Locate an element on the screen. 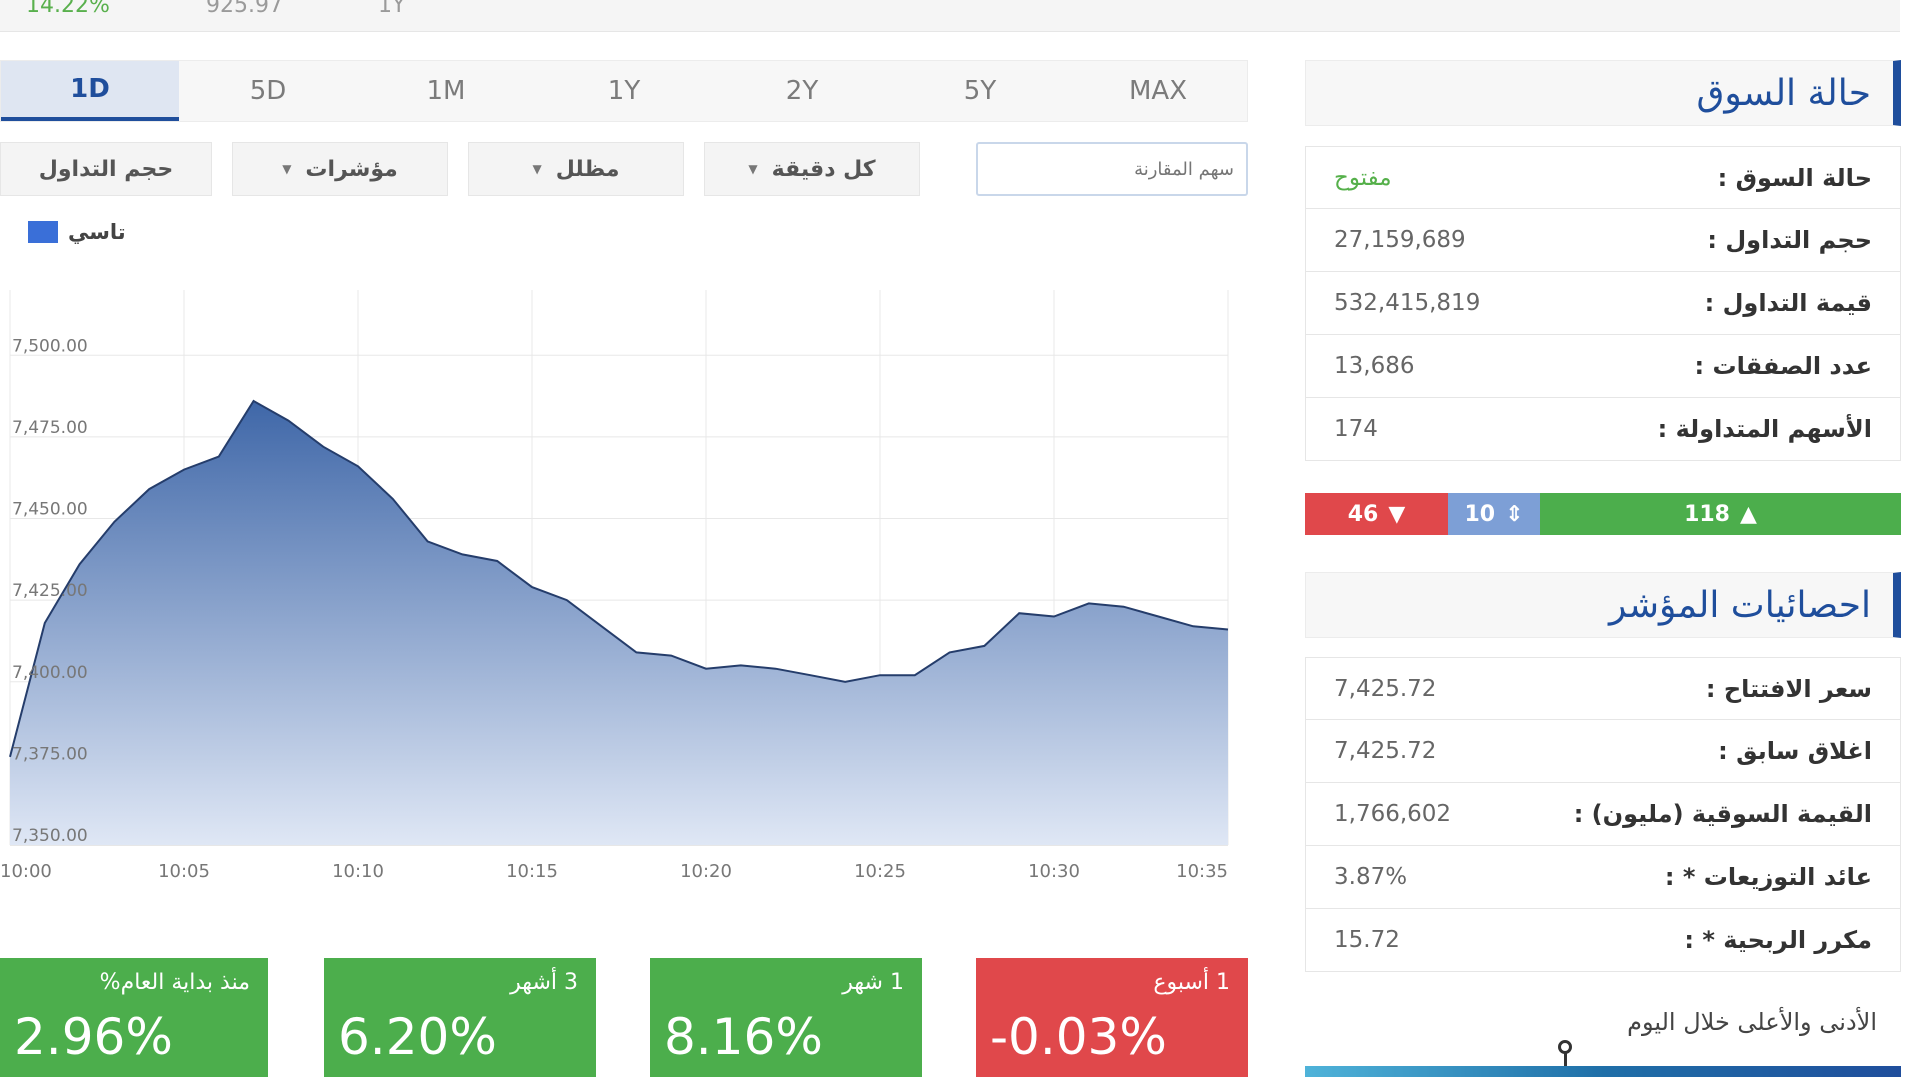  indicators-dropdown: مؤشرات ▼ is located at coordinates (340, 169).